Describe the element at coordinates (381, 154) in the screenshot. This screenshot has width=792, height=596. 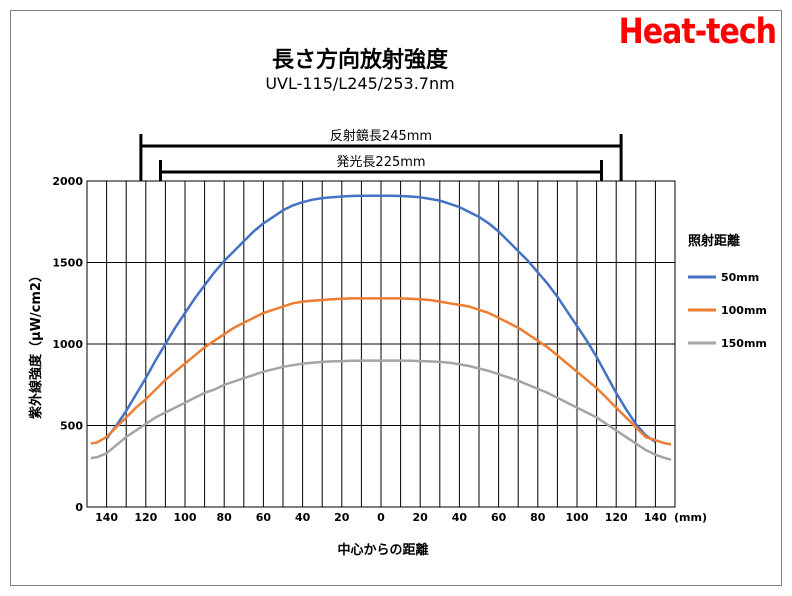
I see `annotation-brackets: 反射鏡長245mm 発光長225mm` at that location.